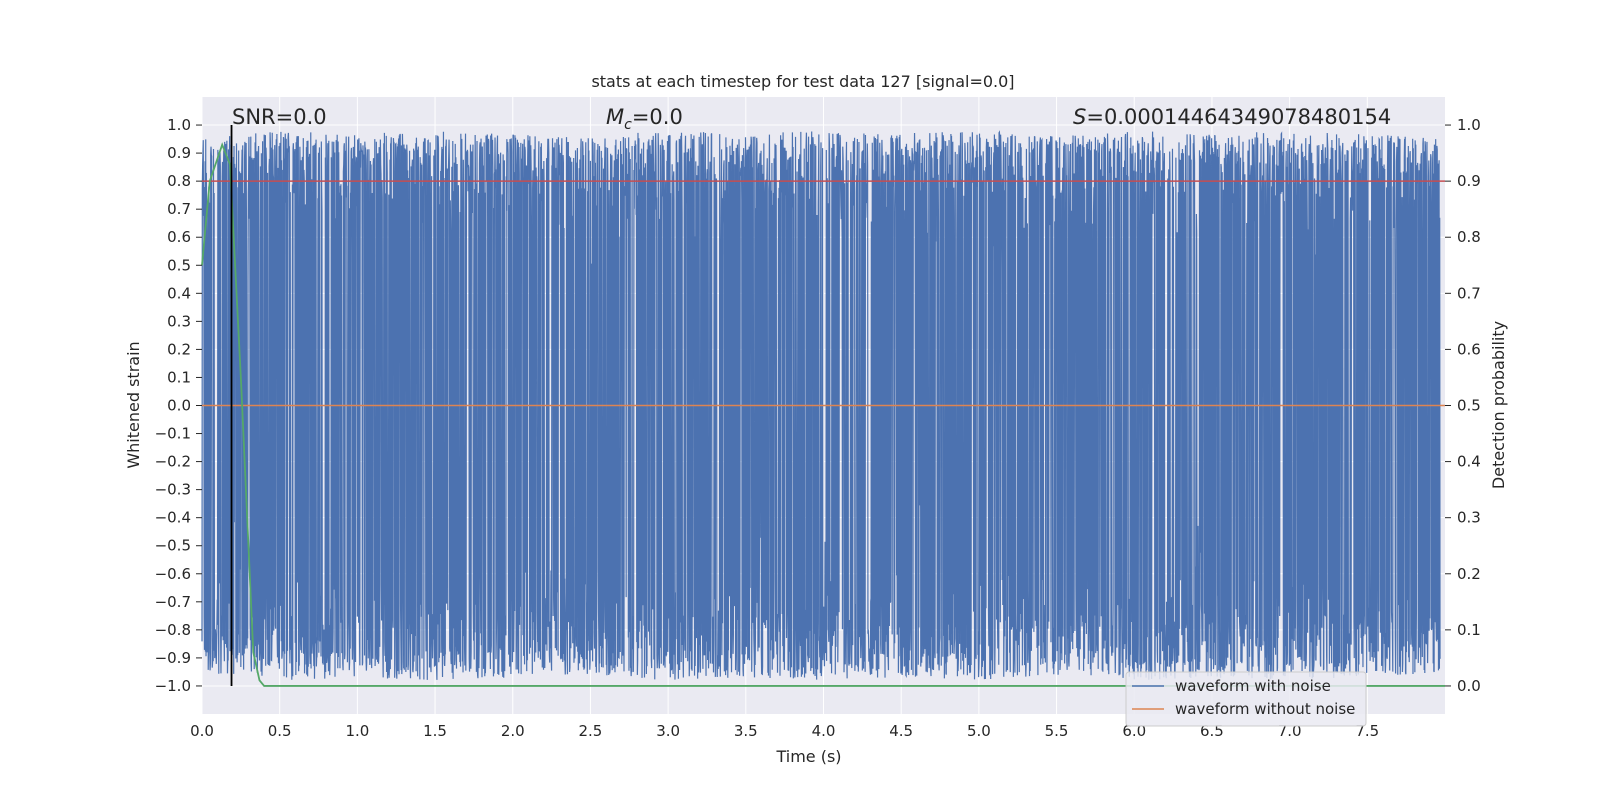  Describe the element at coordinates (979, 731) in the screenshot. I see `x-tick-label: 5.0` at that location.